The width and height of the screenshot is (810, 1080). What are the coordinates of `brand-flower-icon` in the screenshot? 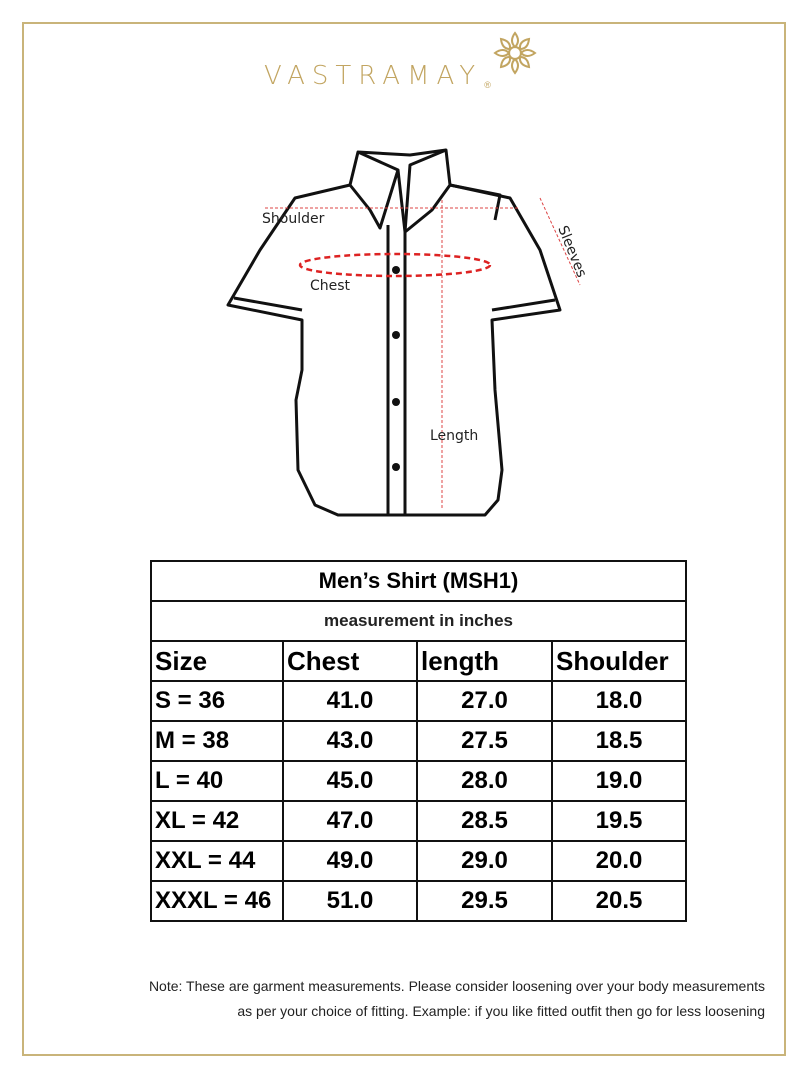 It's located at (515, 53).